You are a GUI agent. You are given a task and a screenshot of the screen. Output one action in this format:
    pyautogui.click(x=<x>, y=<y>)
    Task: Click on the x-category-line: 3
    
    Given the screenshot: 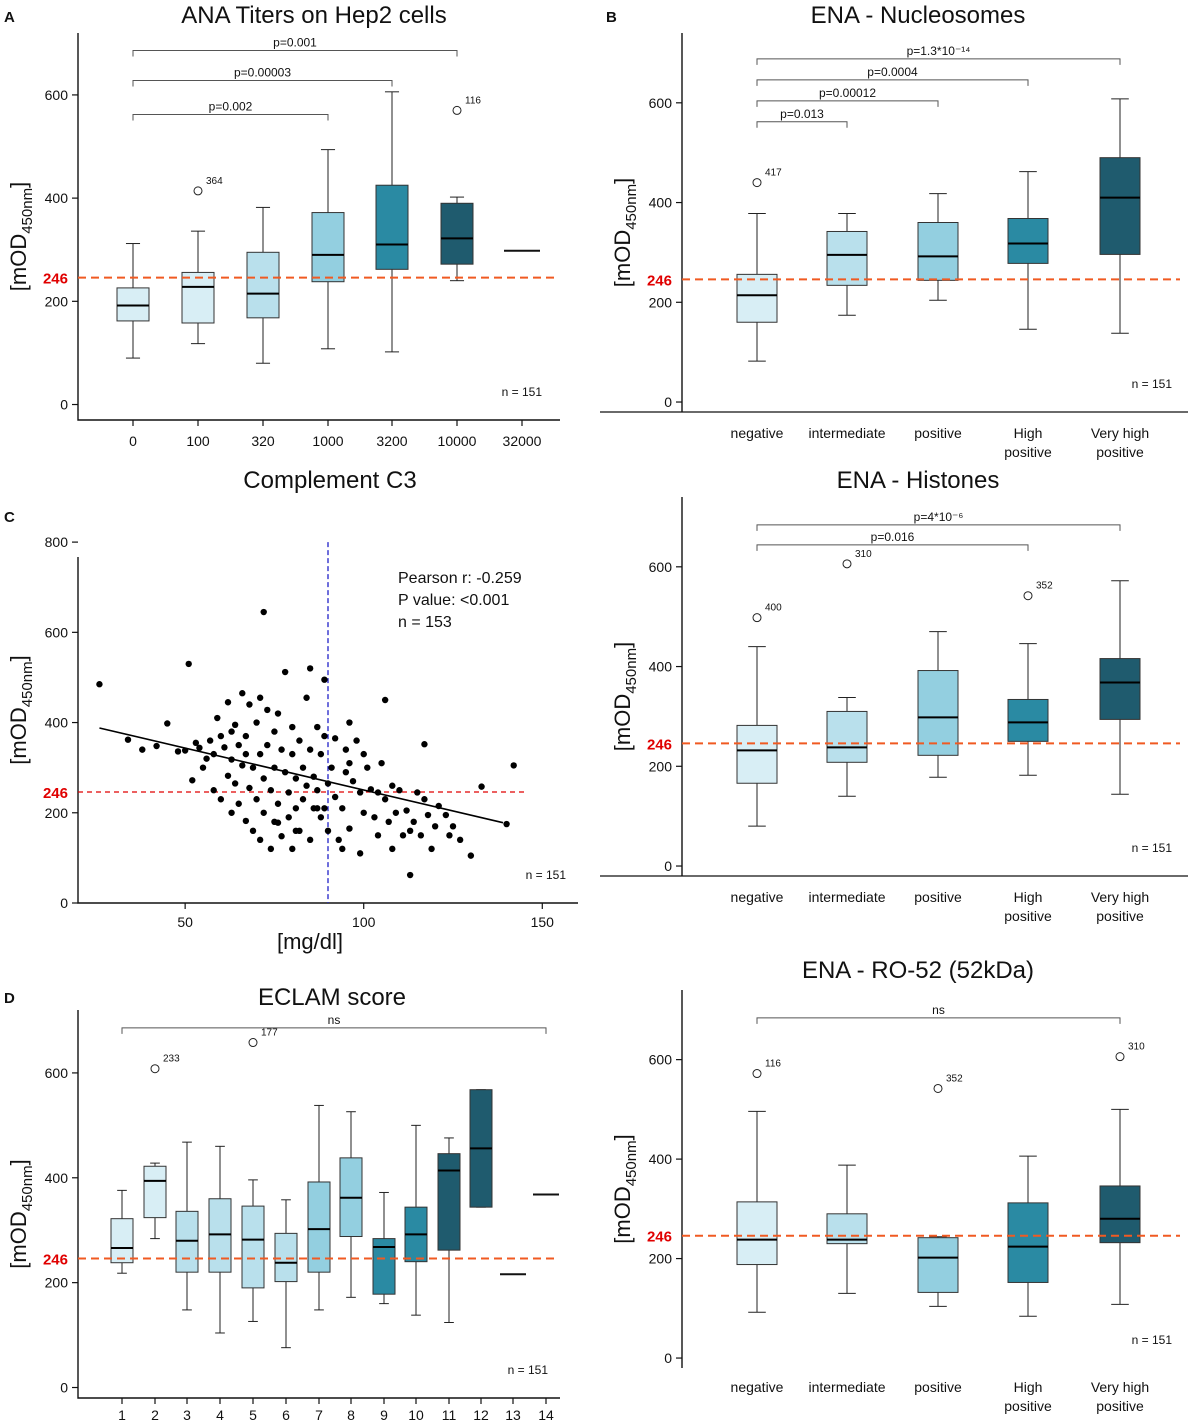 What is the action you would take?
    pyautogui.click(x=187, y=1415)
    